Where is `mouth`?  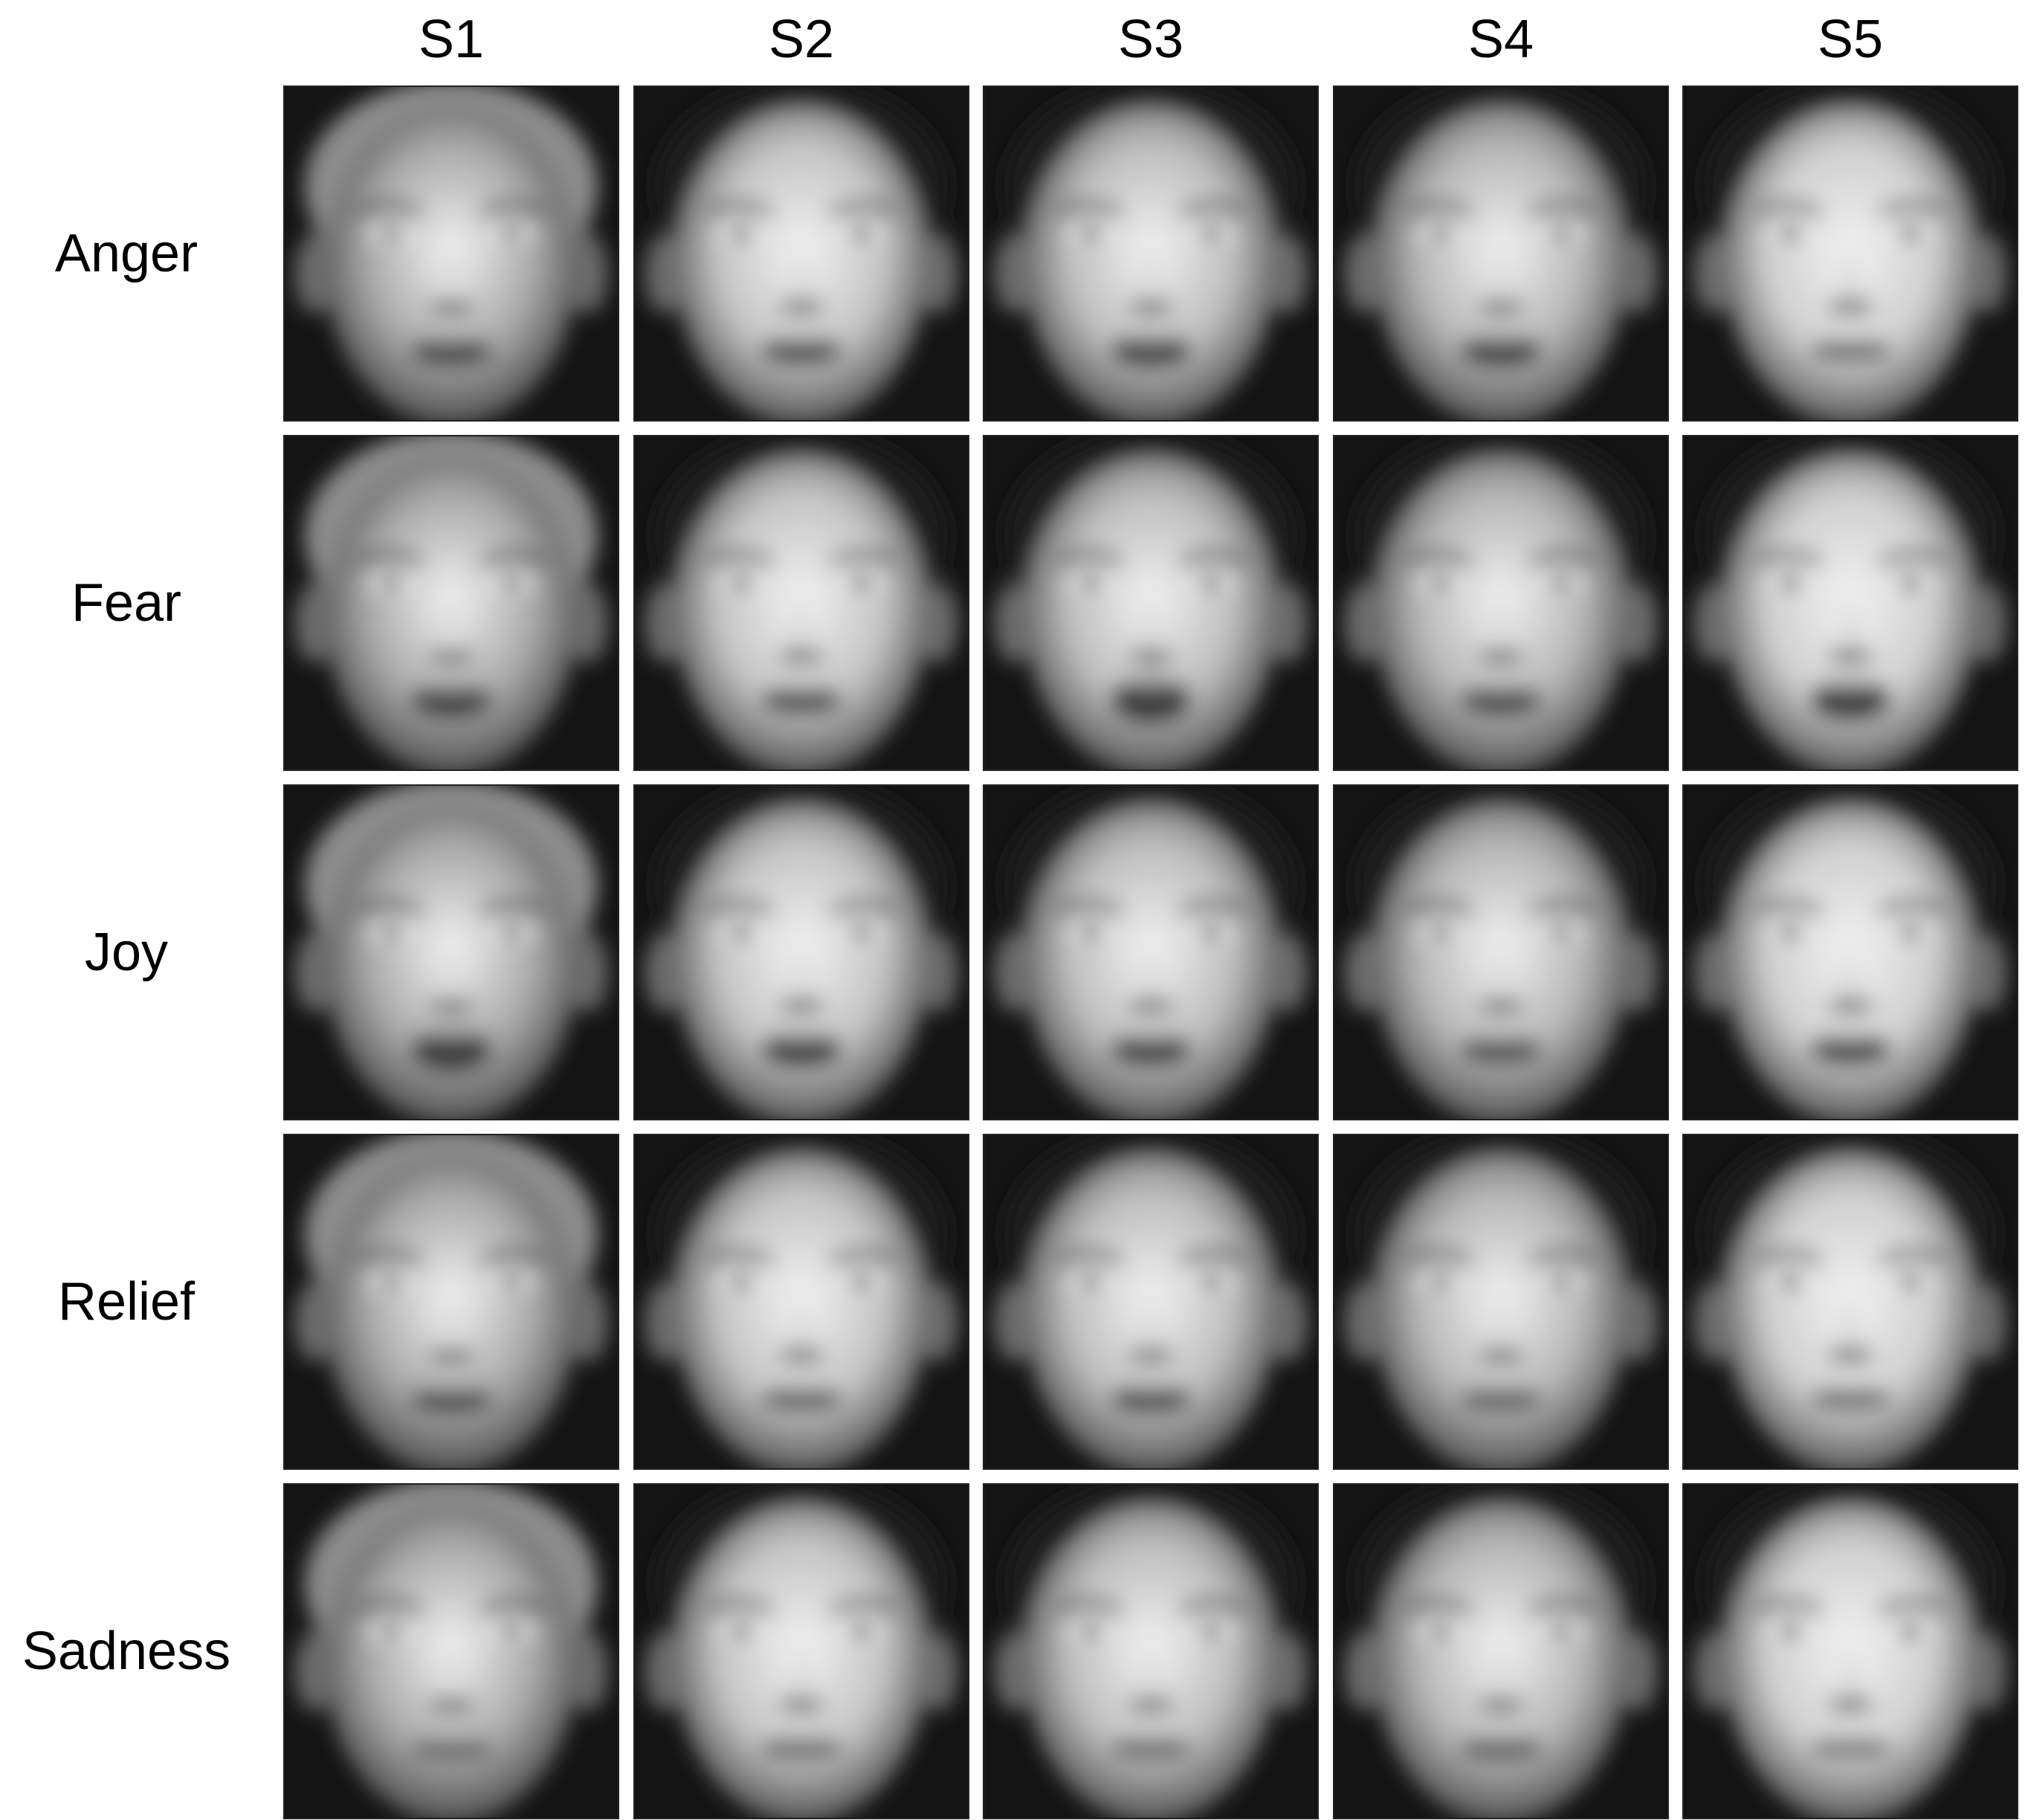 mouth is located at coordinates (451, 1049).